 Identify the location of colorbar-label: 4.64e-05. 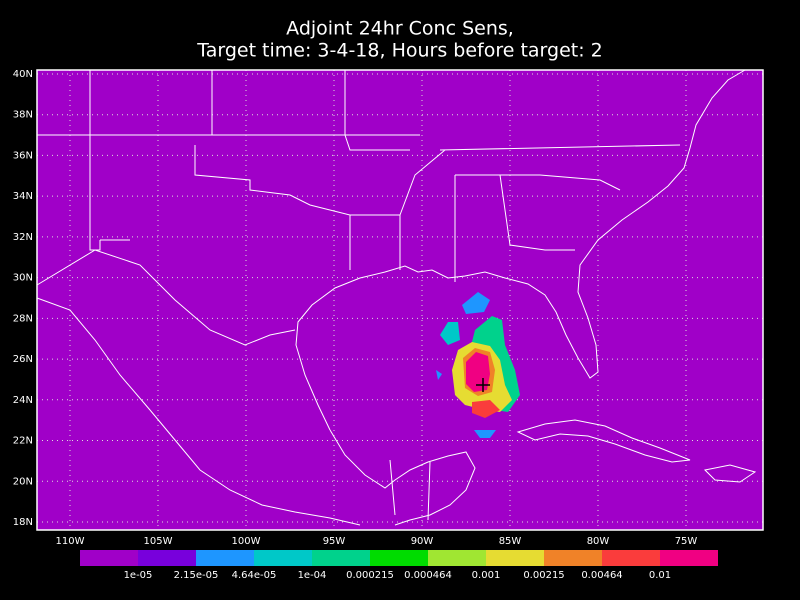
(254, 575).